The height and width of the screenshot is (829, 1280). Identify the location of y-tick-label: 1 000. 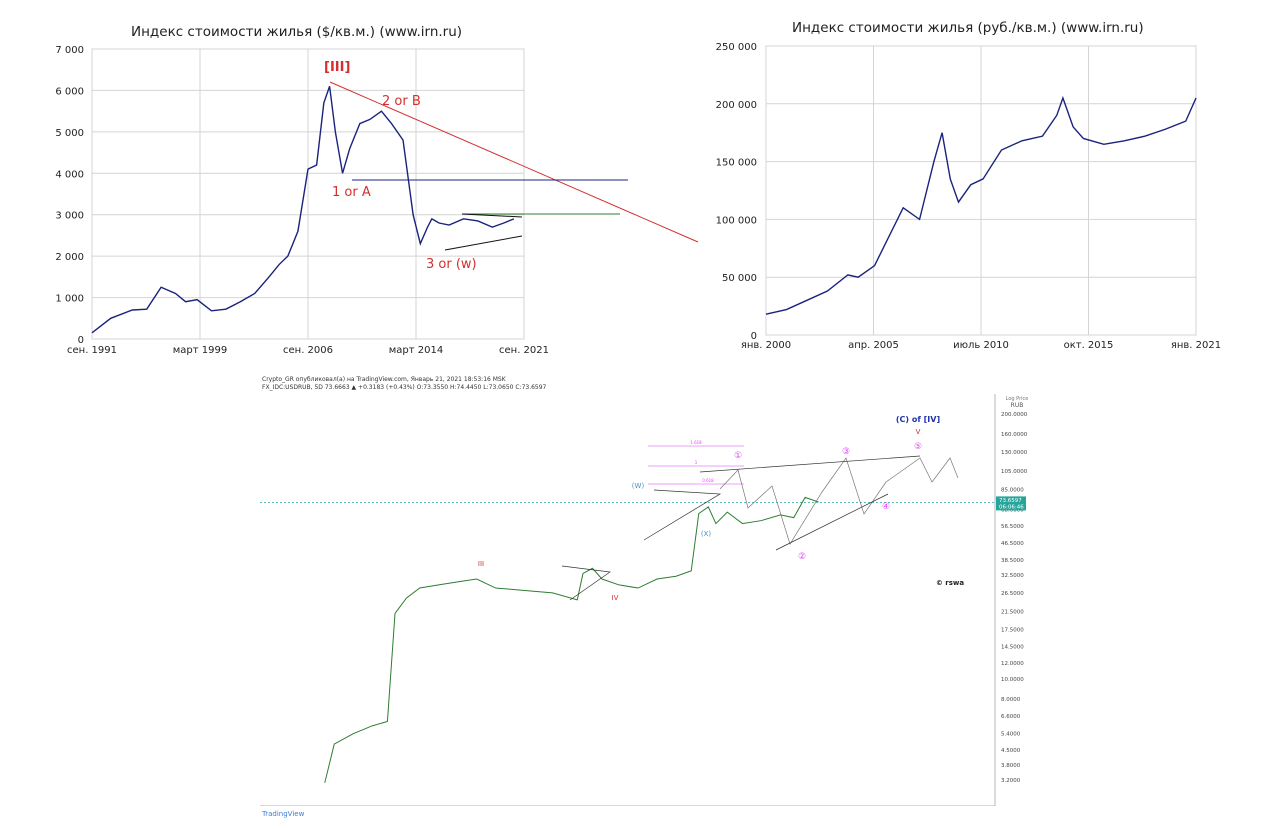
(69, 299).